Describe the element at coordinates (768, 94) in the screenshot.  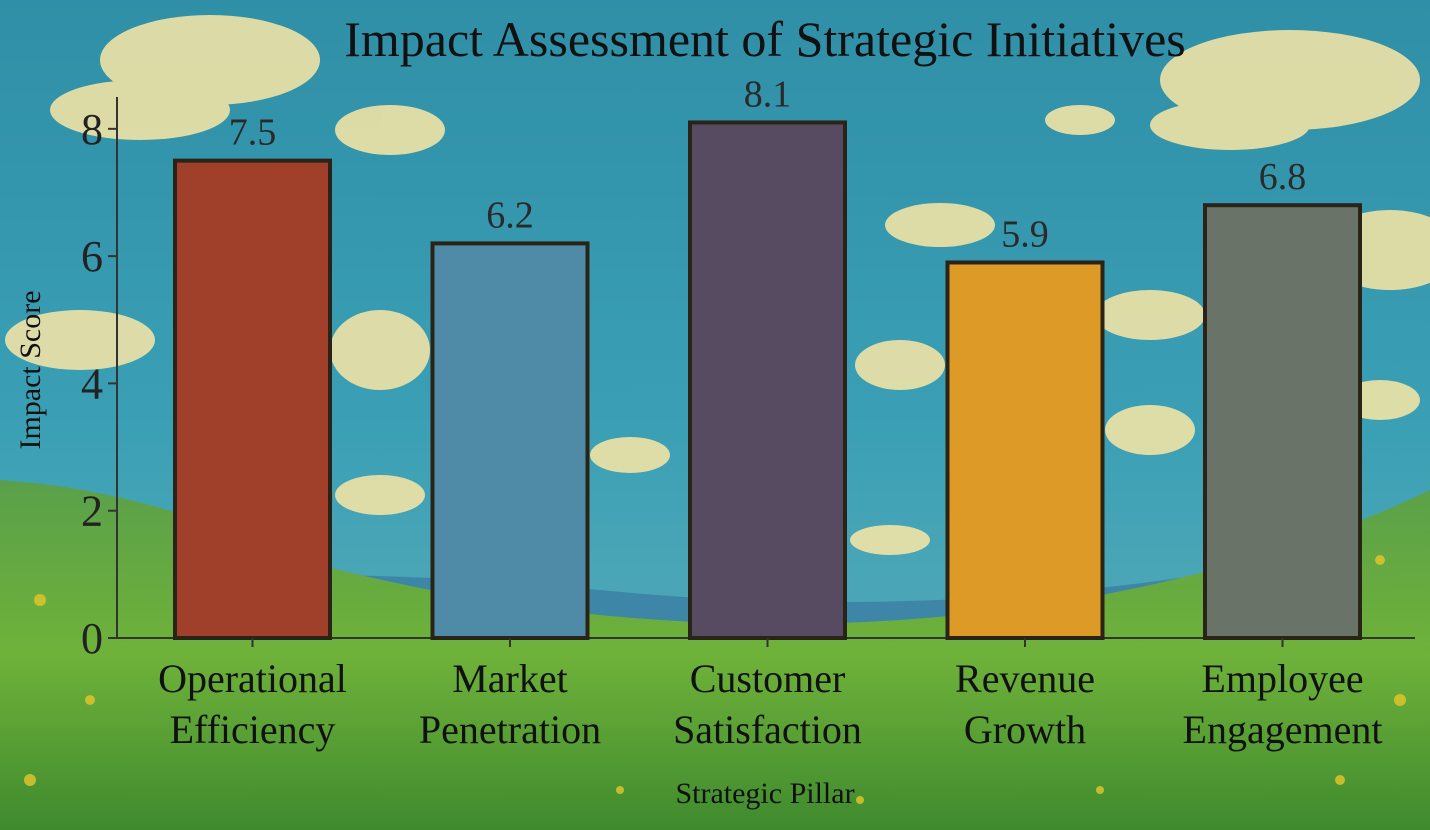
I see `bar-value-label: 8.1` at that location.